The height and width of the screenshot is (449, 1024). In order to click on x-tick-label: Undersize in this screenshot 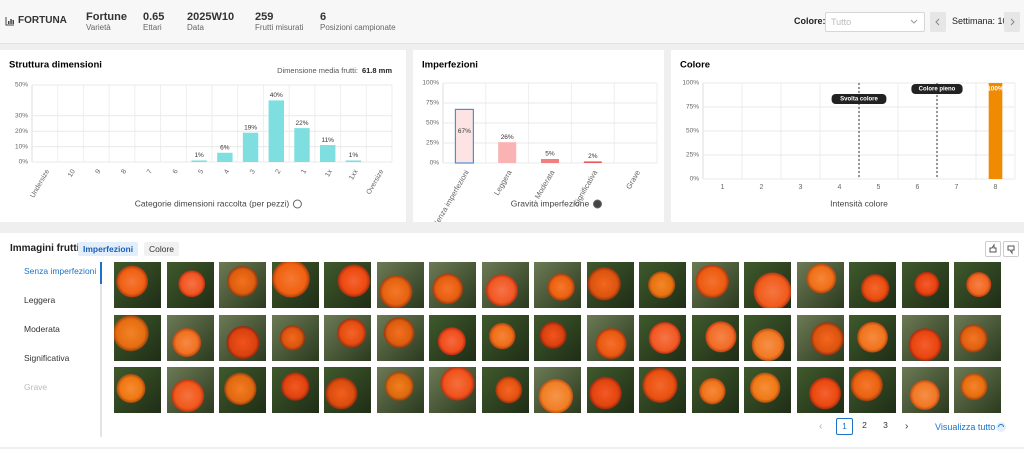, I will do `click(40, 183)`.